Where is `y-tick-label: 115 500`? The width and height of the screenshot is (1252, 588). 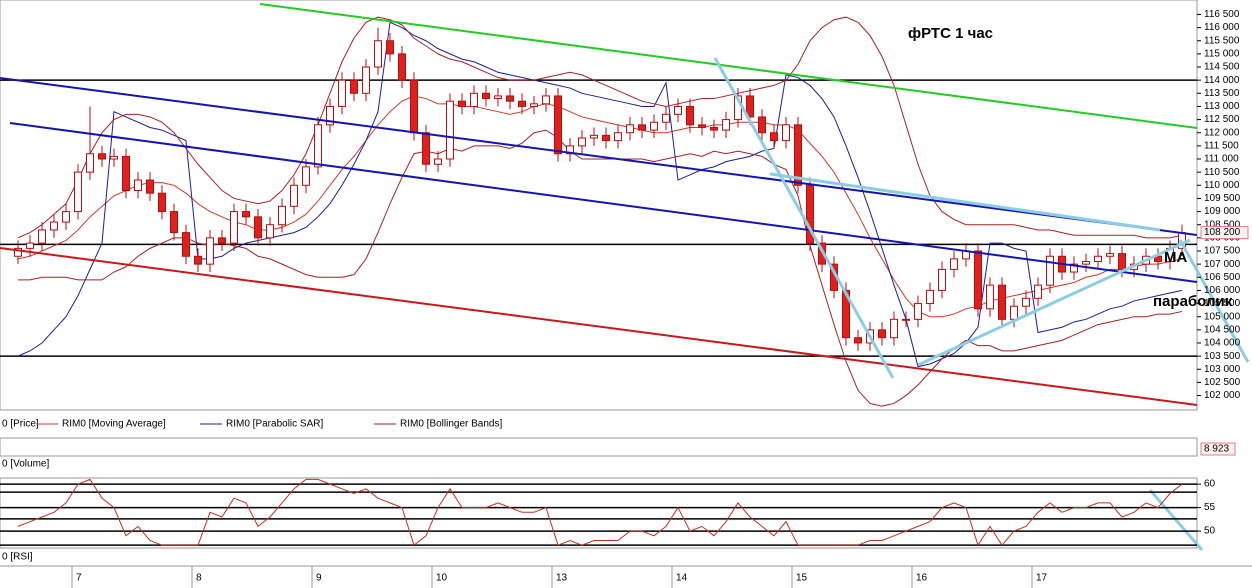
y-tick-label: 115 500 is located at coordinates (1222, 40).